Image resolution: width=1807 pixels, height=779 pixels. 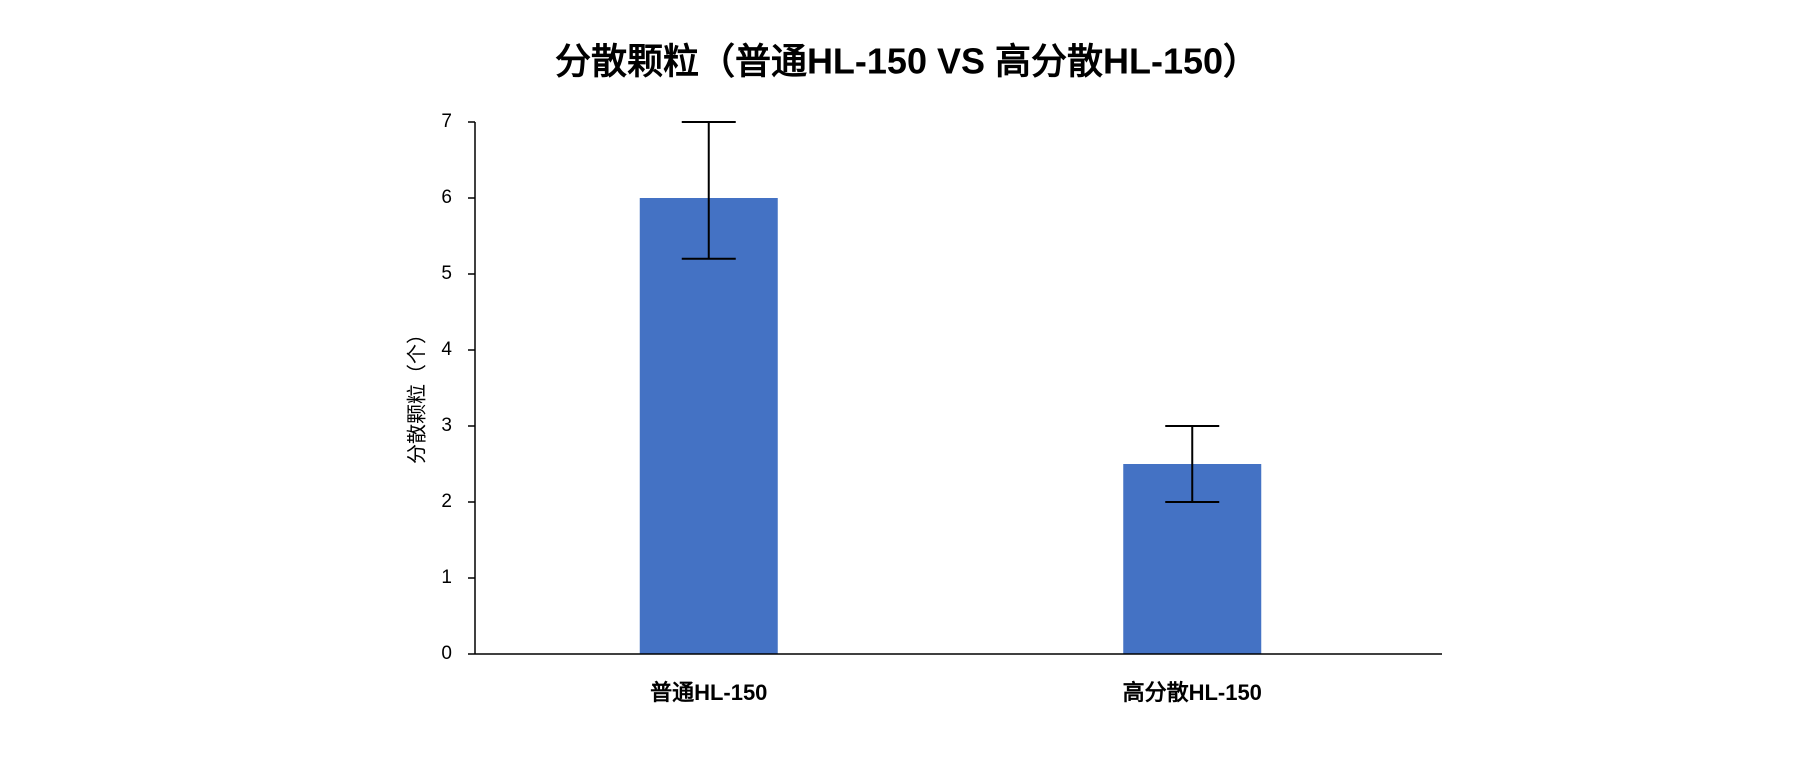 What do you see at coordinates (446, 121) in the screenshot?
I see `y-tick-label: 7` at bounding box center [446, 121].